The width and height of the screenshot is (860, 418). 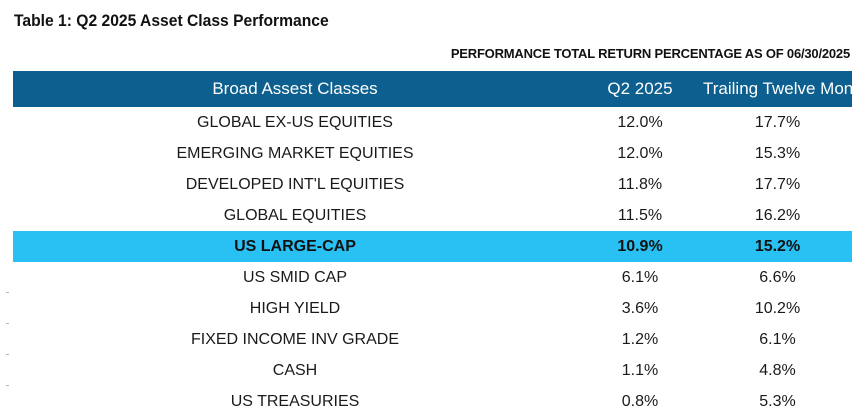 I want to click on column-header-asset-class: Broad Assest Classes, so click(x=295, y=89).